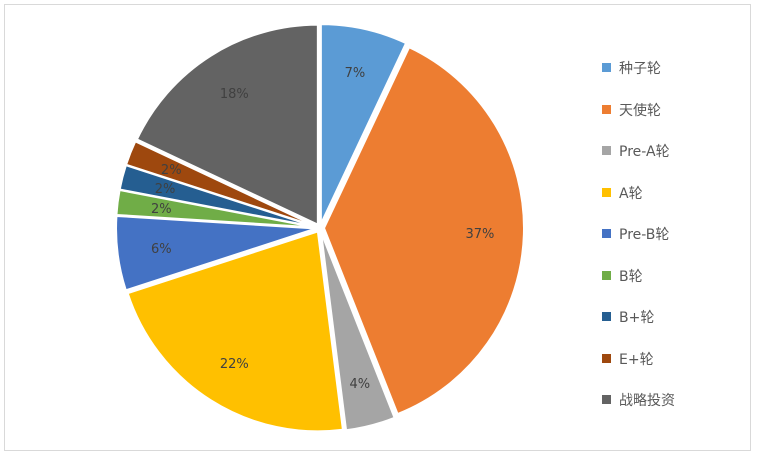 The height and width of the screenshot is (457, 757). I want to click on legend-item: 种子轮, so click(638, 79).